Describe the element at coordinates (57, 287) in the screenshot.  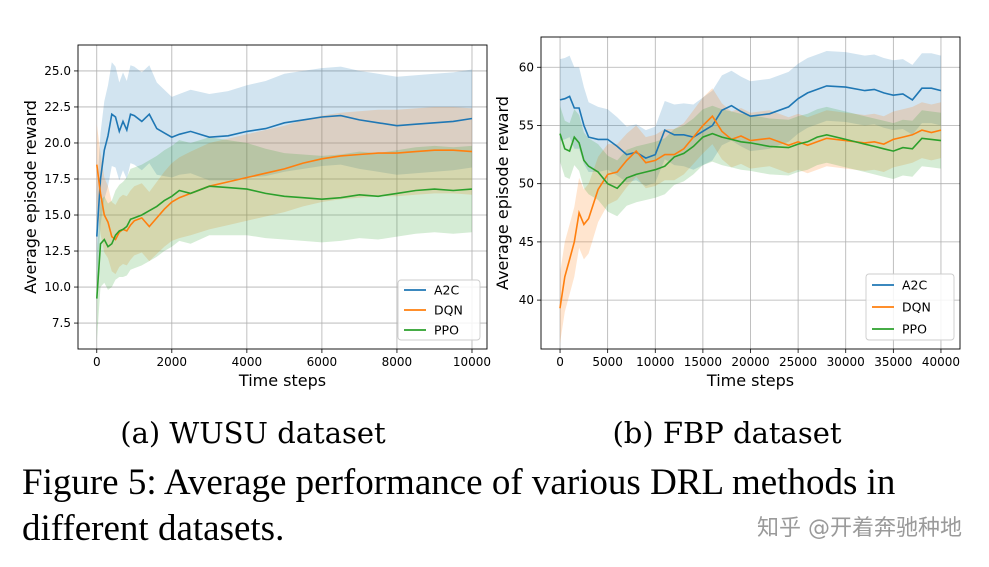
I see `y-tick-label: 10.0` at that location.